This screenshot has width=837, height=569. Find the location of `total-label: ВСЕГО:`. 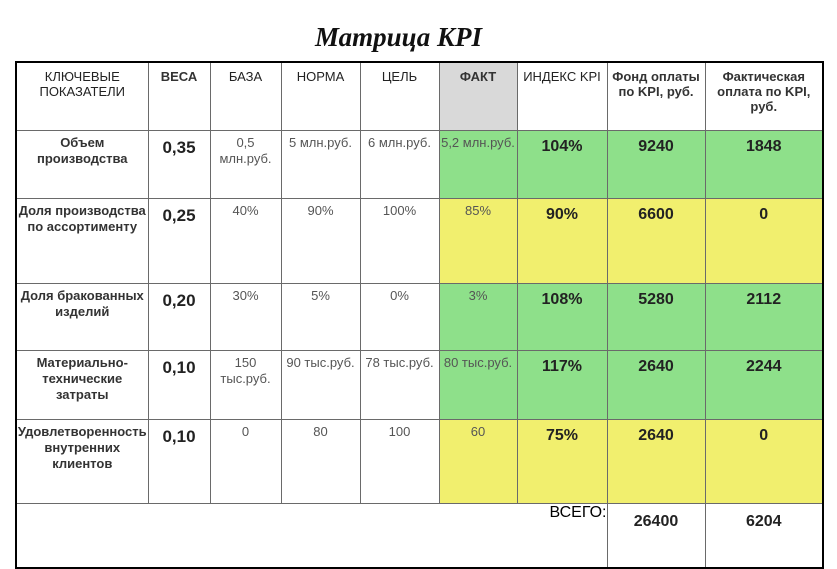

total-label: ВСЕГО: is located at coordinates (578, 512).